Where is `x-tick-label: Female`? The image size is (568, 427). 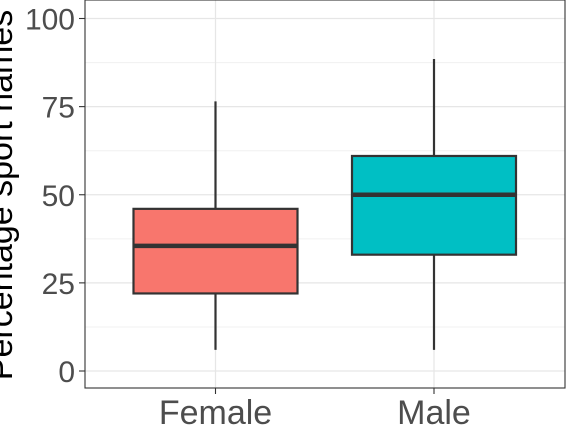
x-tick-label: Female is located at coordinates (215, 410).